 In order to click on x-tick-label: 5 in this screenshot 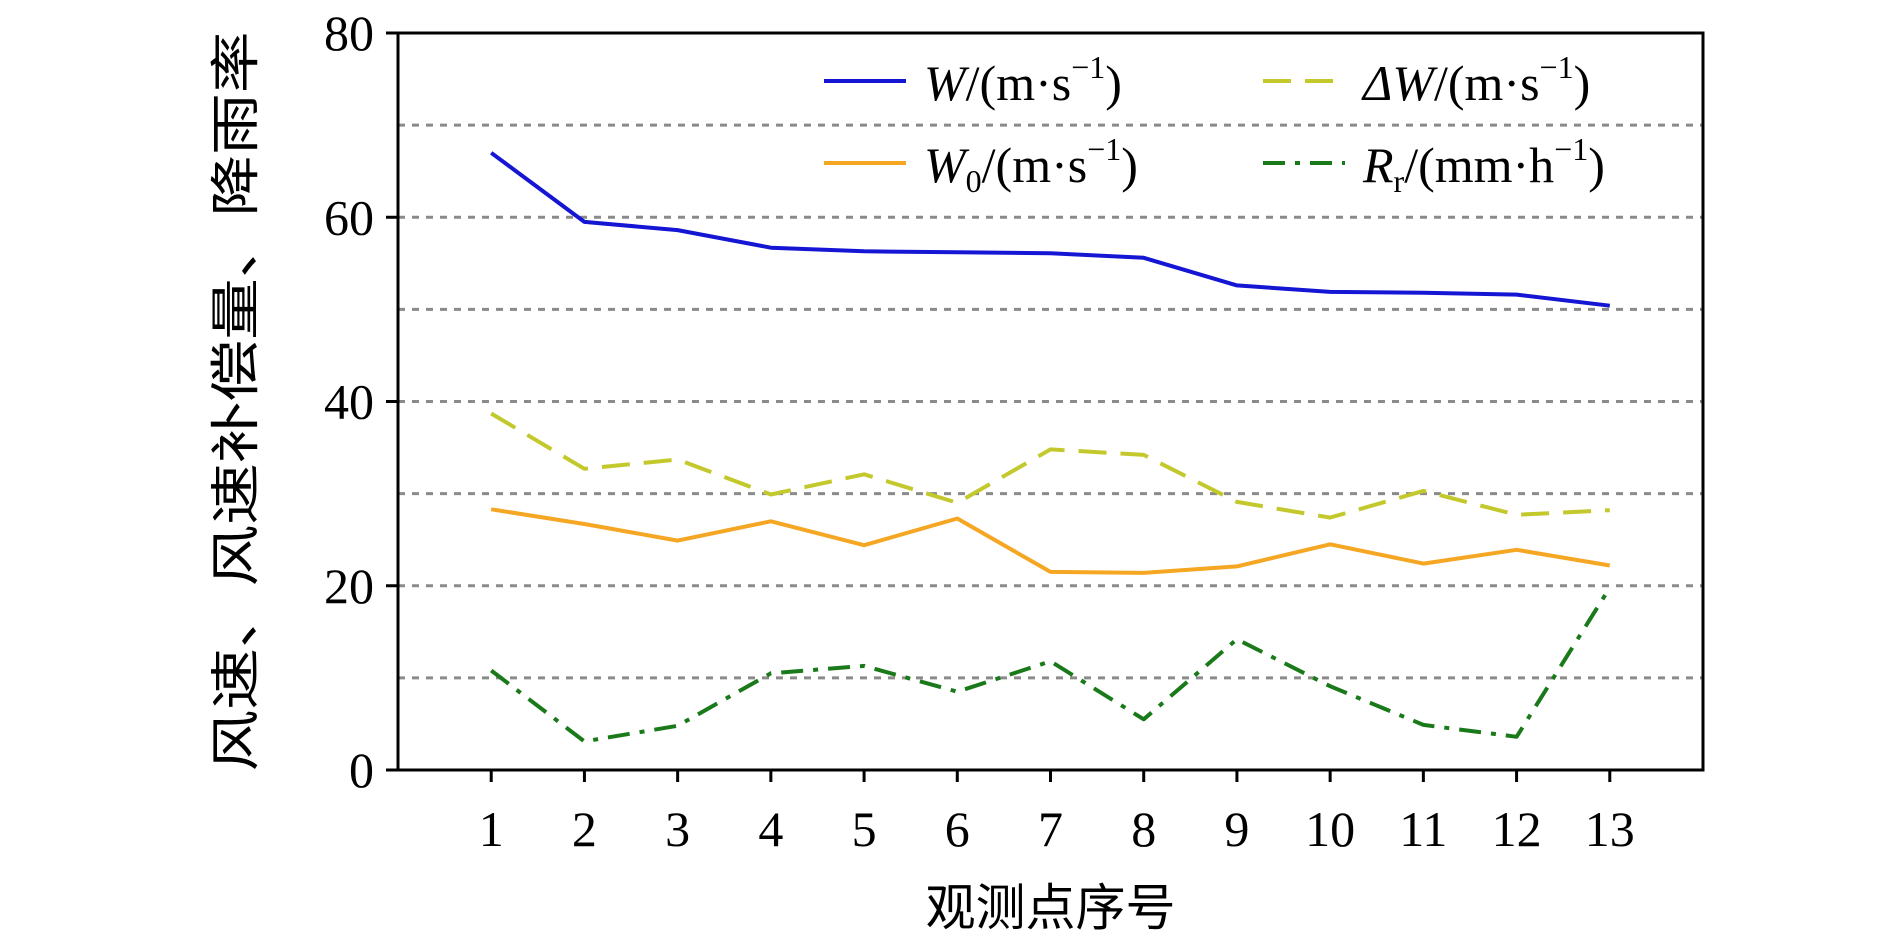, I will do `click(864, 829)`.